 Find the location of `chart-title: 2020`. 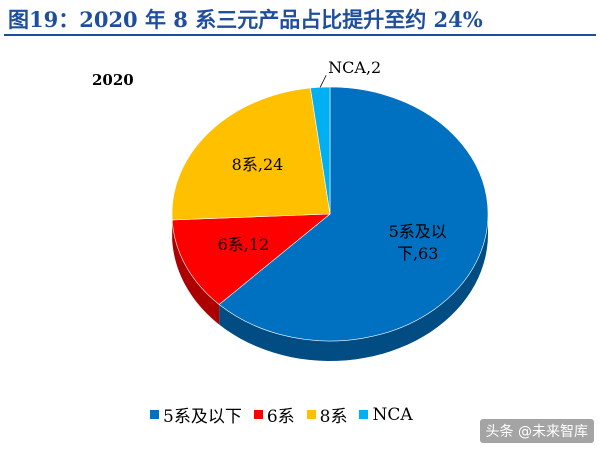

chart-title: 2020 is located at coordinates (113, 80).